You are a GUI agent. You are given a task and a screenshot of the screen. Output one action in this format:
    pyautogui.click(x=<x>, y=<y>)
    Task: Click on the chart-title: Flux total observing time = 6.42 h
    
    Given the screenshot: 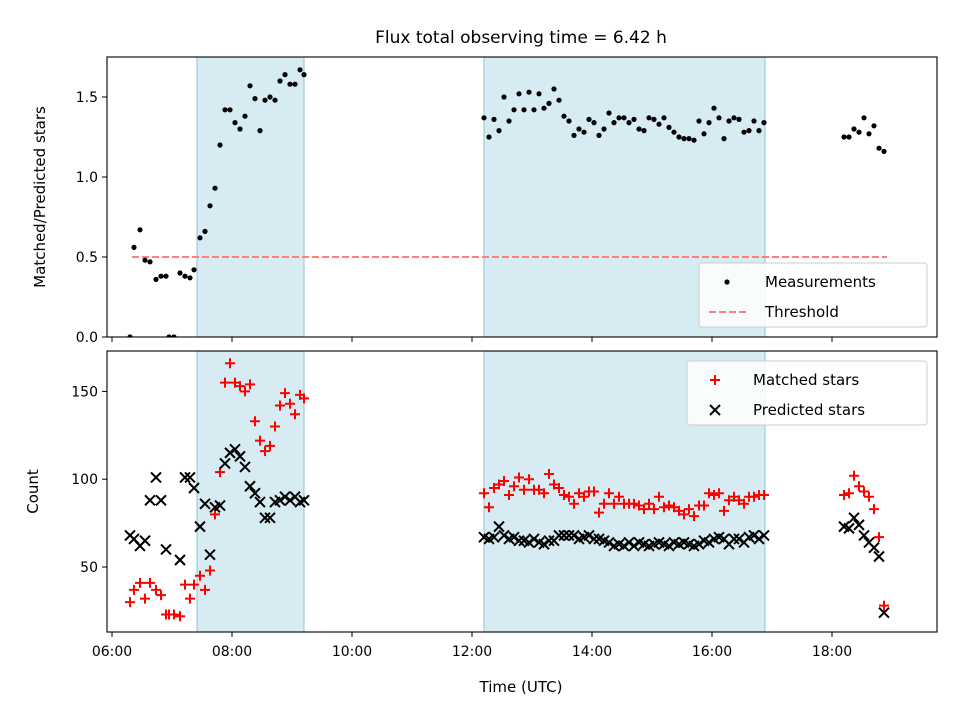 What is the action you would take?
    pyautogui.click(x=521, y=38)
    